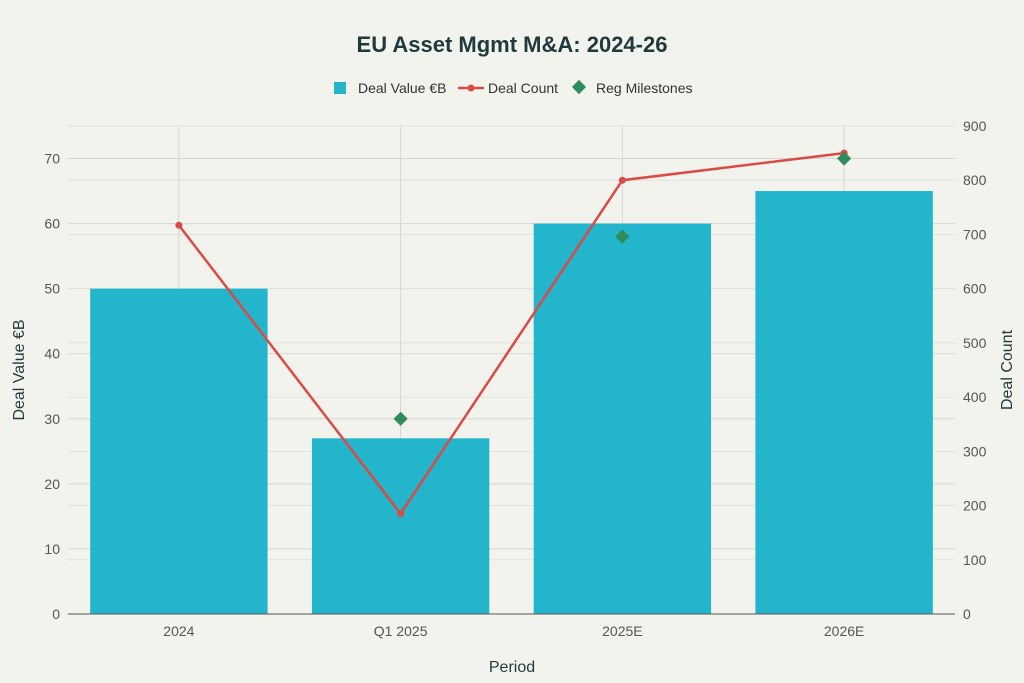  What do you see at coordinates (52, 386) in the screenshot?
I see `y-axis-ticks: 0 10 20 30 40 50 60 70` at bounding box center [52, 386].